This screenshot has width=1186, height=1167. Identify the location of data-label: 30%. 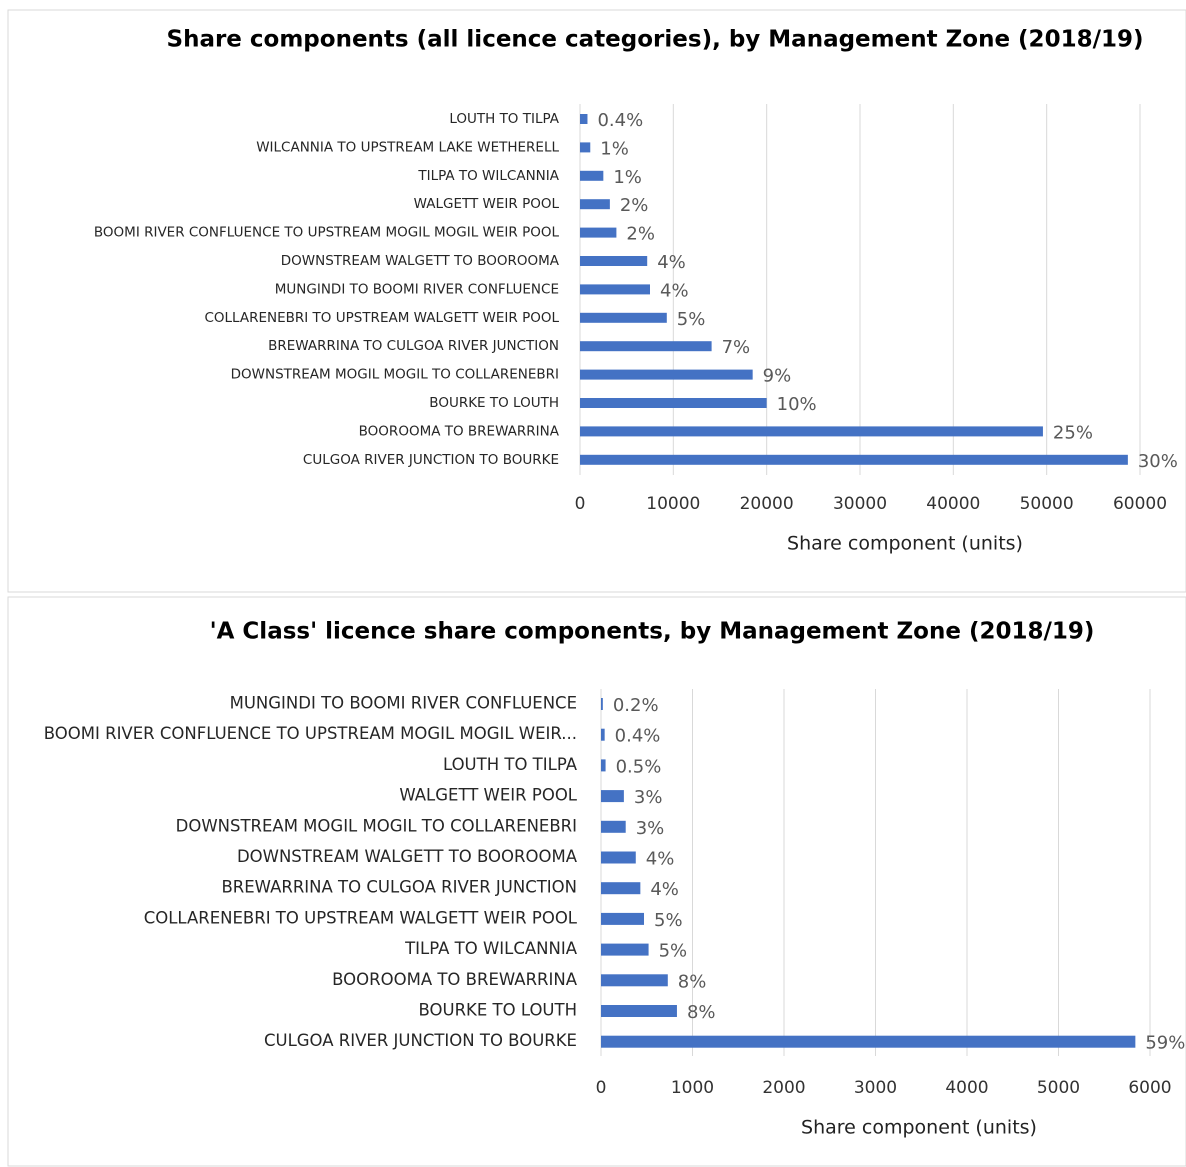
(1158, 461).